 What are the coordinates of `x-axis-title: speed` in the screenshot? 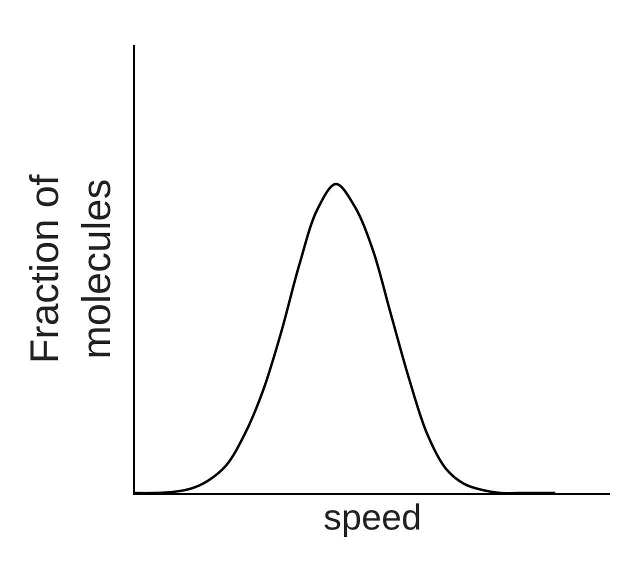 It's located at (372, 517).